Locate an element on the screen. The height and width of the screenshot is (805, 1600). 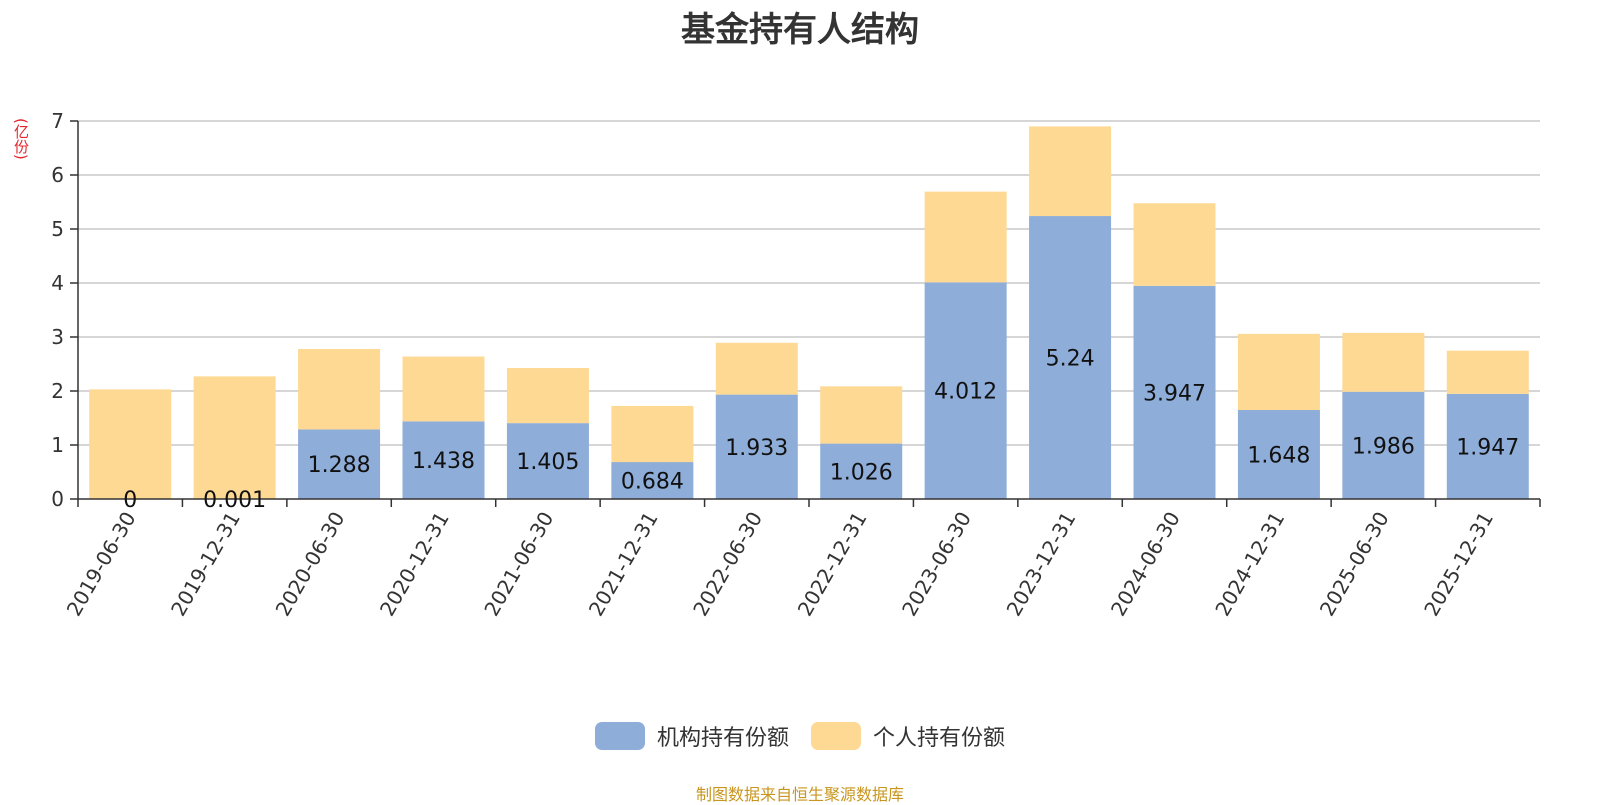
bar-value-label: 0 is located at coordinates (130, 500).